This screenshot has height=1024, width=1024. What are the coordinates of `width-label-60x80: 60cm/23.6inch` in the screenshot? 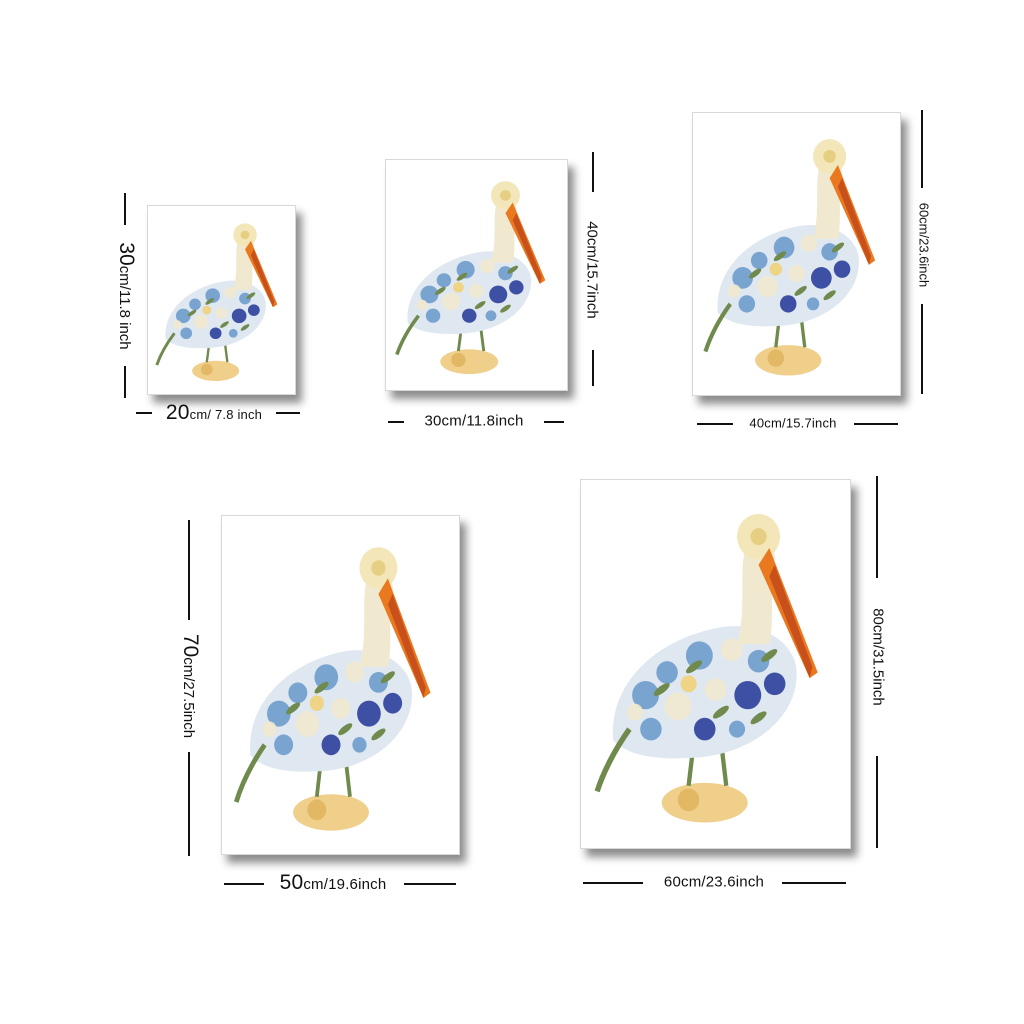 It's located at (714, 882).